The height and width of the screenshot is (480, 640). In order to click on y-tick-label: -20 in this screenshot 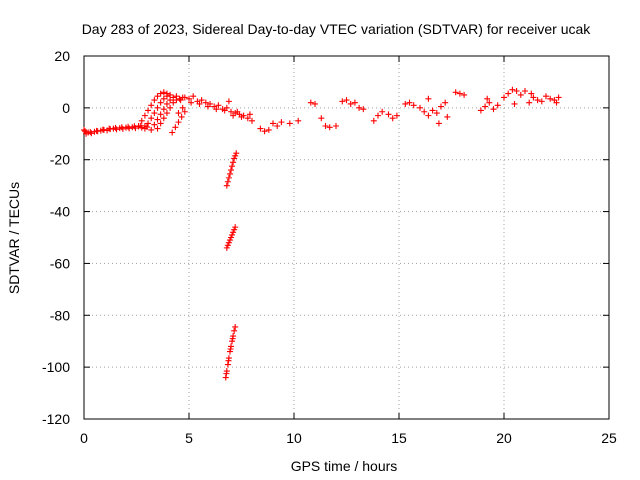, I will do `click(60, 160)`.